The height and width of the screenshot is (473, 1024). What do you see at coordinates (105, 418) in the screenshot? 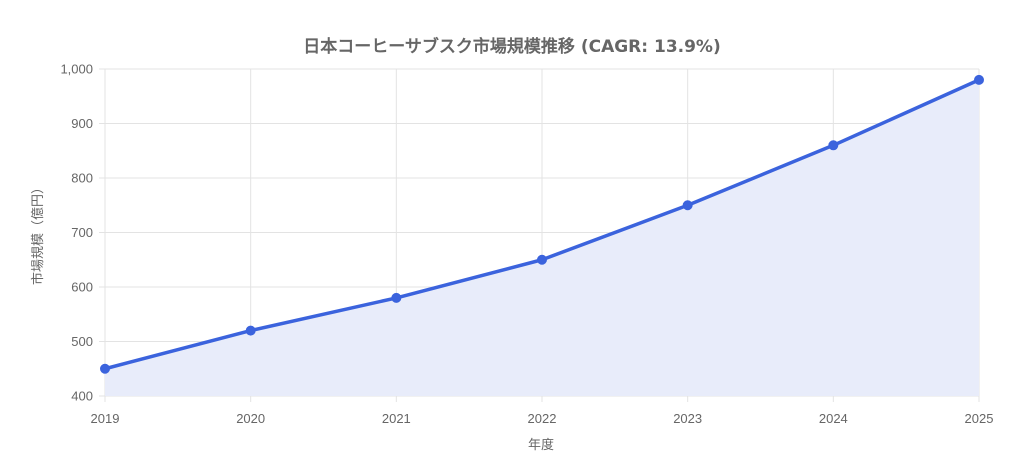
I see `x-tick-label: 2019` at bounding box center [105, 418].